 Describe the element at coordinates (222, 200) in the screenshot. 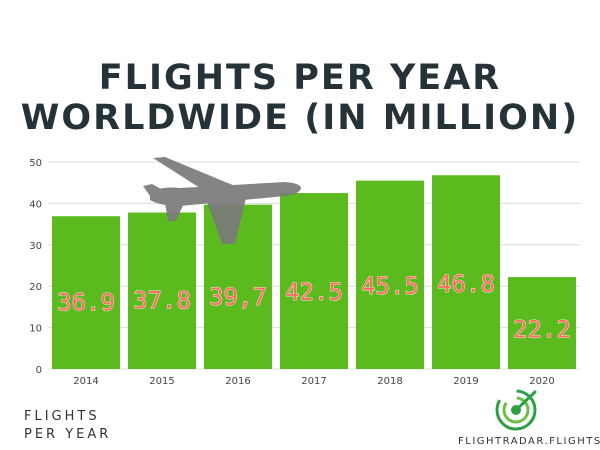

I see `airplane-icon` at that location.